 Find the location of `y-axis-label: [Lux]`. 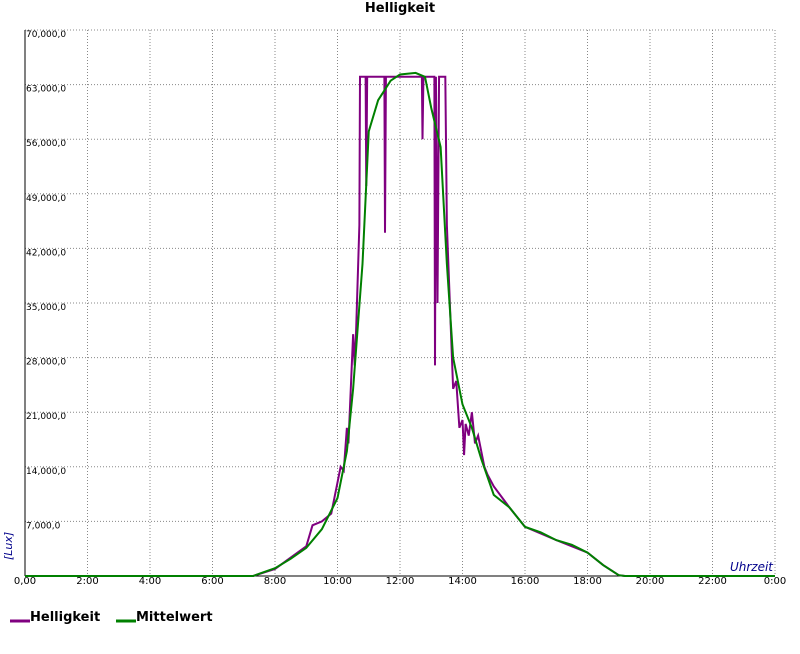

y-axis-label: [Lux] is located at coordinates (8, 546).